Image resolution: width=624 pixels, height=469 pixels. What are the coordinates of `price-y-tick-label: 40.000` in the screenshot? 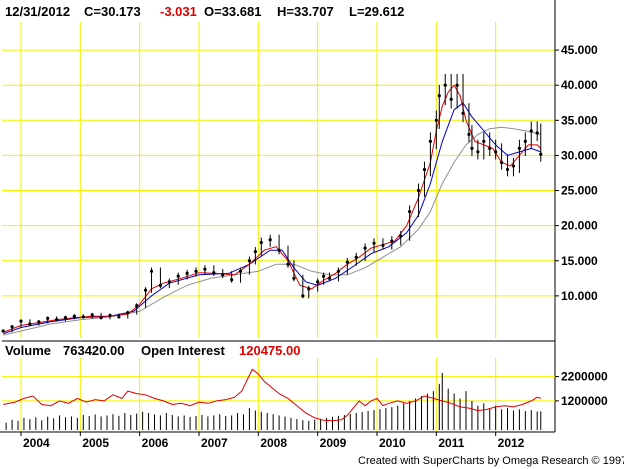 It's located at (579, 85).